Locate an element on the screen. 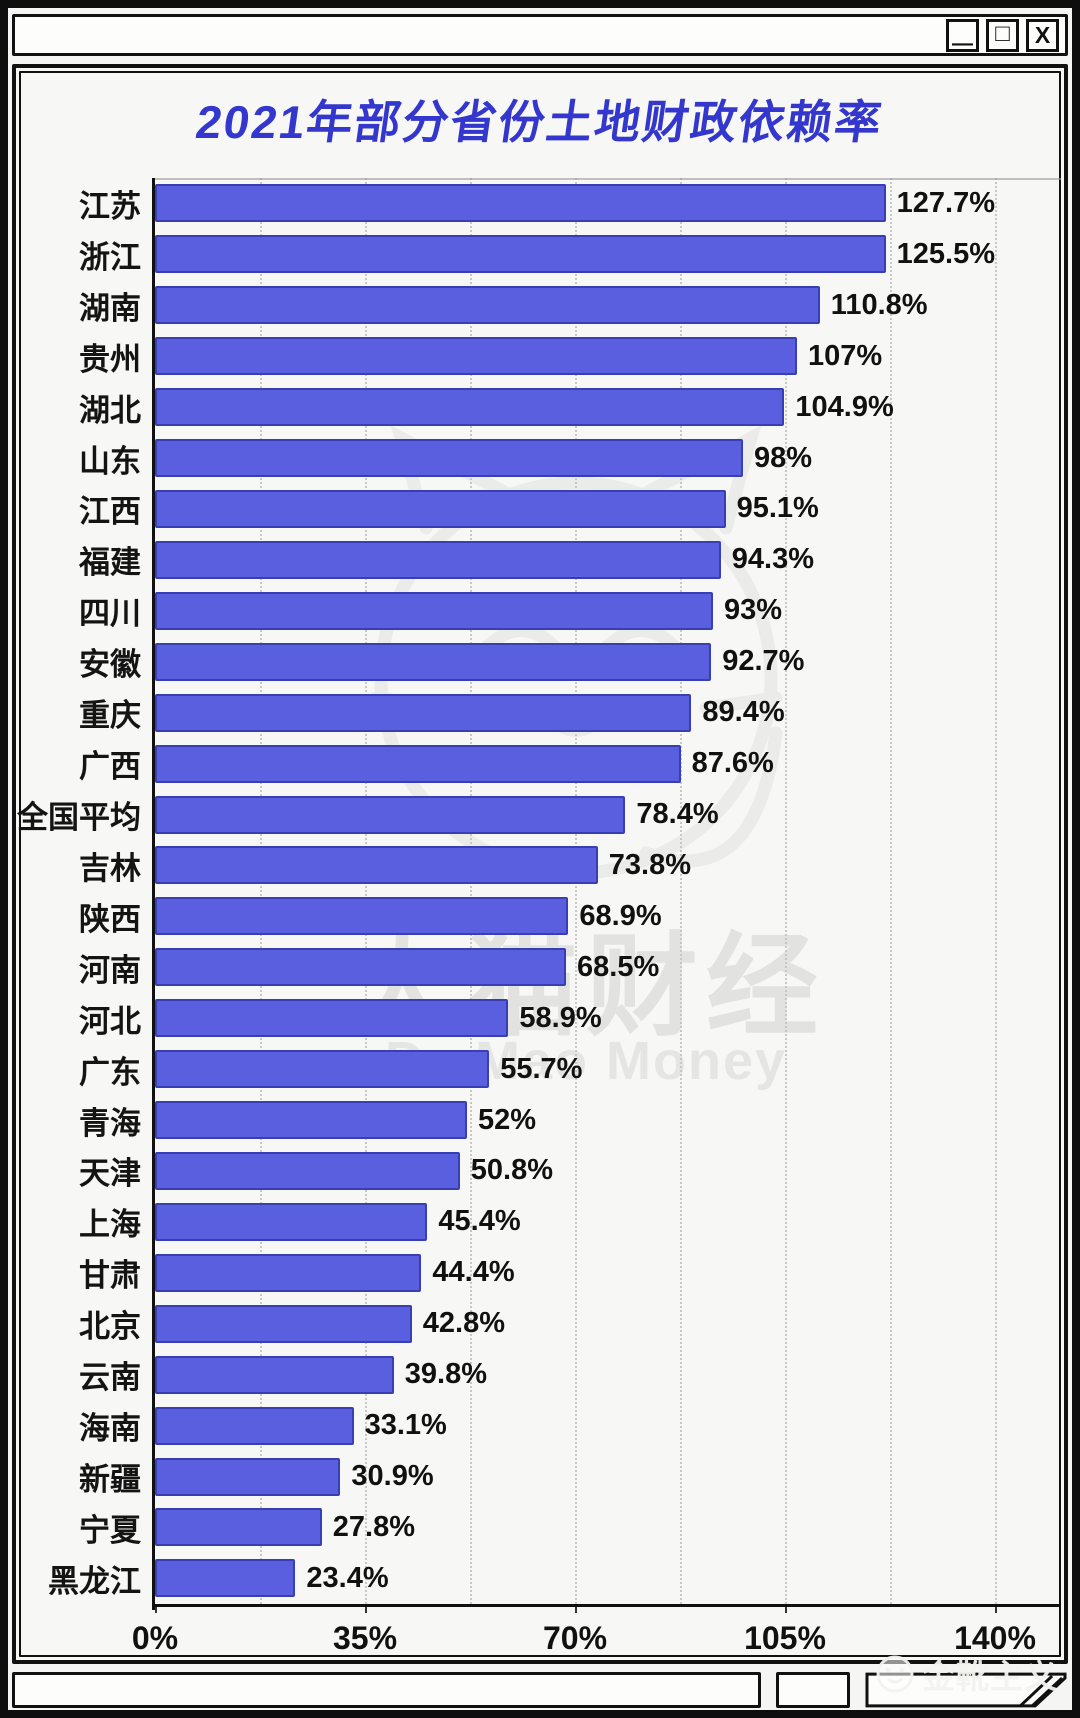 The image size is (1080, 1718). chart-row: 吉林 73.8% is located at coordinates (537, 865).